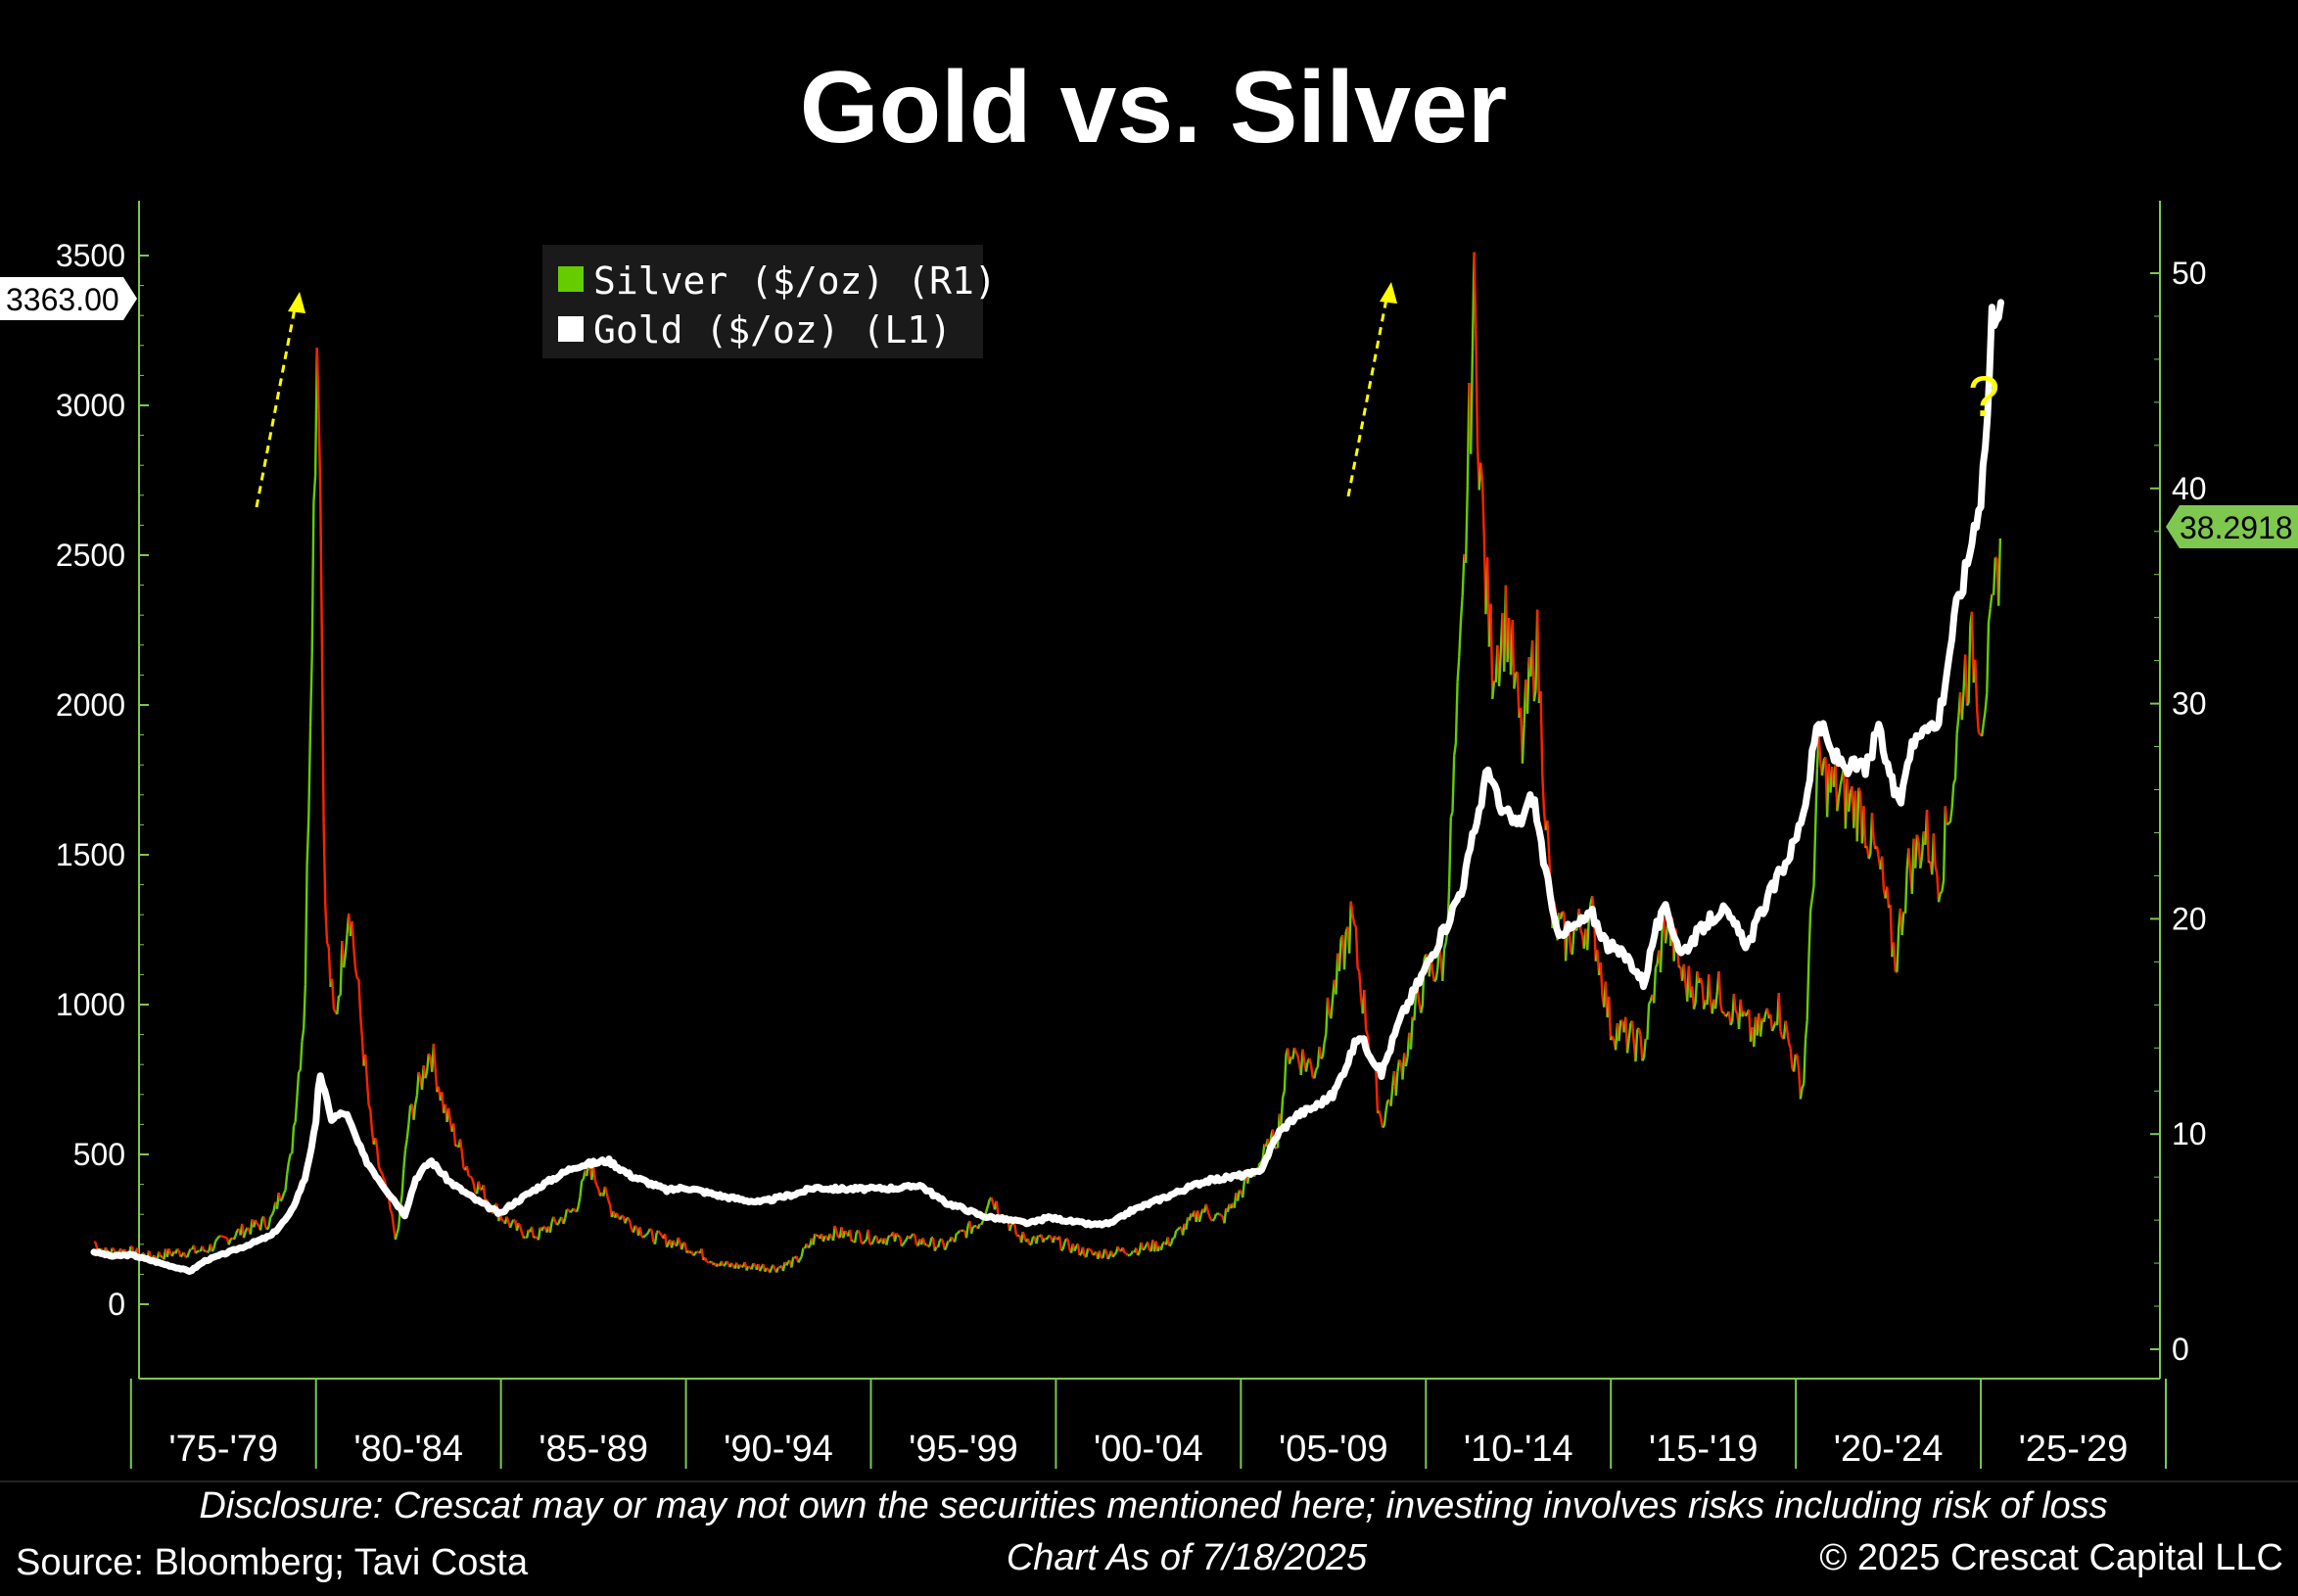  Describe the element at coordinates (90, 854) in the screenshot. I see `left-tick-label: 1500` at that location.